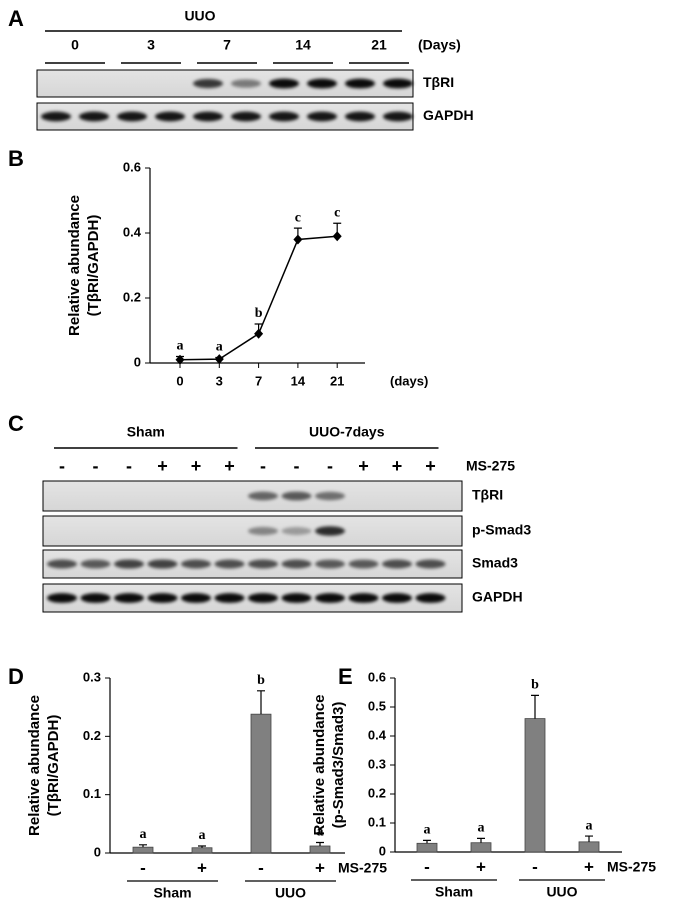 Image resolution: width=673 pixels, height=909 pixels. Describe the element at coordinates (132, 296) in the screenshot. I see `y-tick-label: 0.2` at that location.